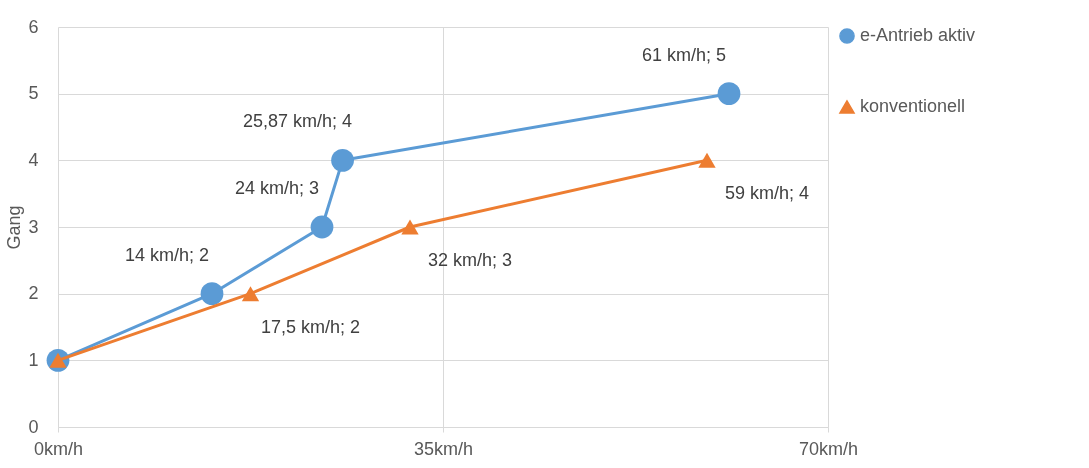 The height and width of the screenshot is (468, 1089). Describe the element at coordinates (913, 106) in the screenshot. I see `legend-label: konventionell` at that location.